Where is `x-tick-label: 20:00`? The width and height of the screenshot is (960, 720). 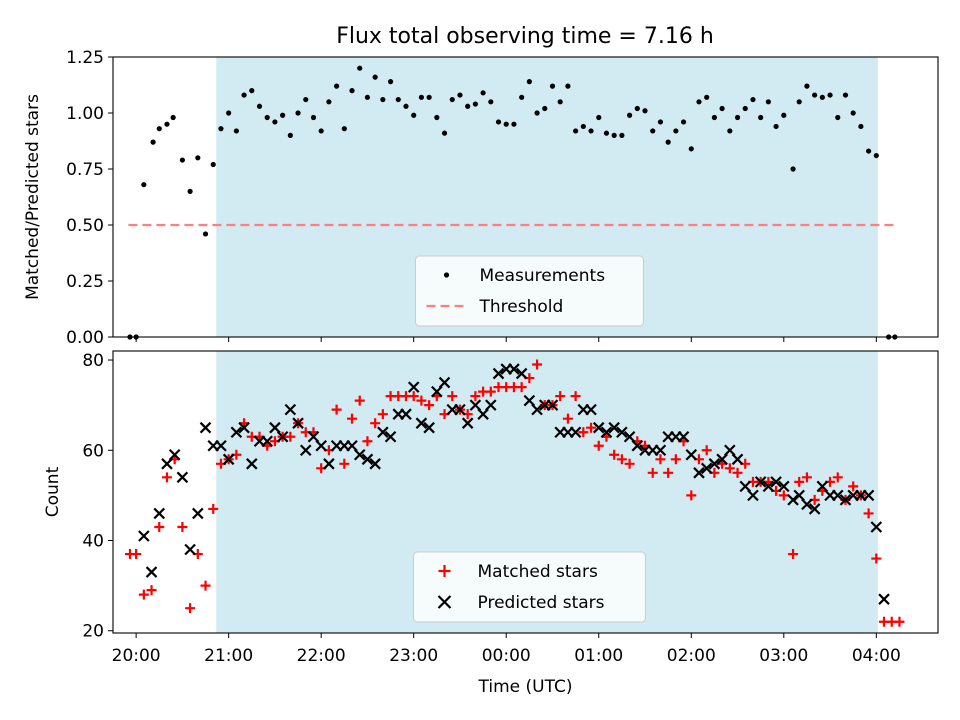
x-tick-label: 20:00 is located at coordinates (136, 656).